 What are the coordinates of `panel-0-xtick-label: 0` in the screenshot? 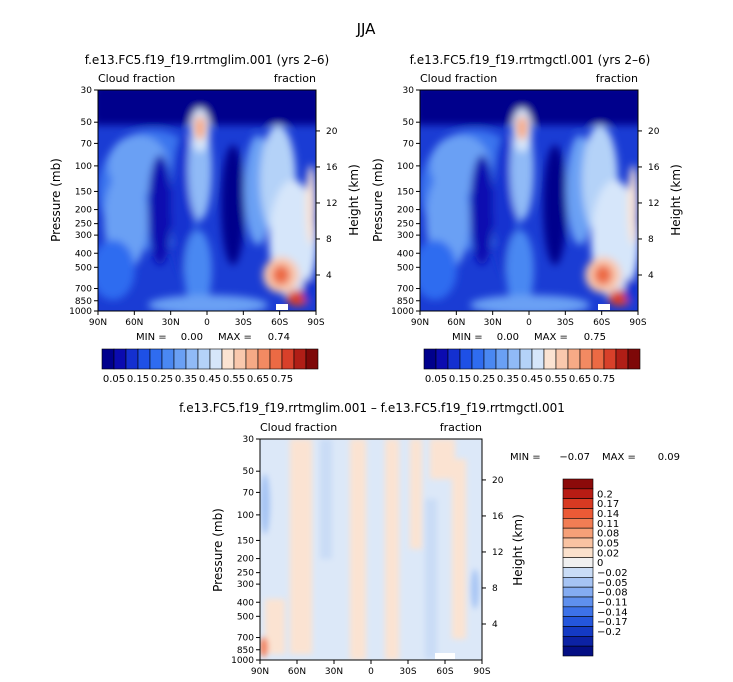 It's located at (207, 323).